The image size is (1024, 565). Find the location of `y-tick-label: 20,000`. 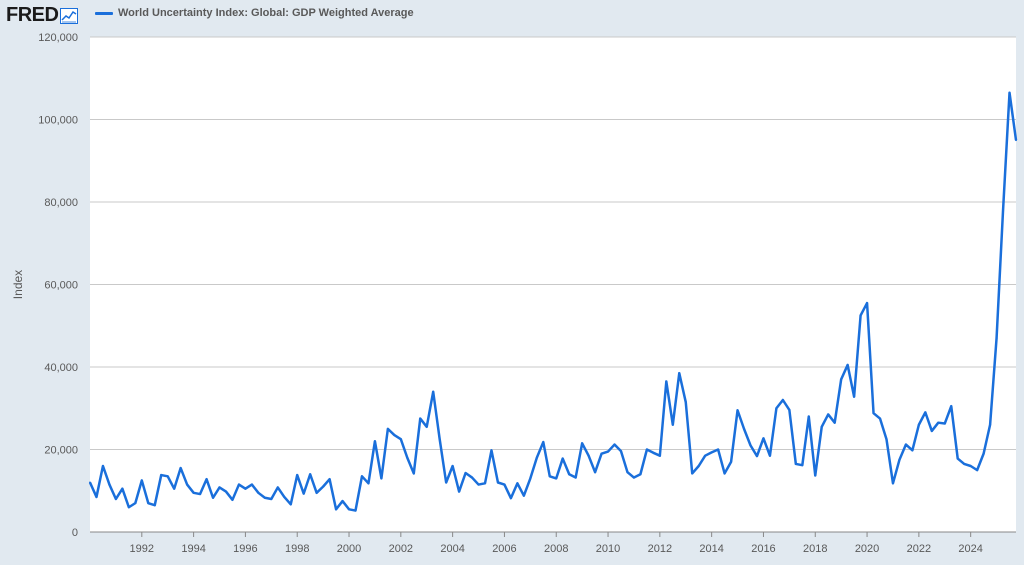

y-tick-label: 20,000 is located at coordinates (61, 451).